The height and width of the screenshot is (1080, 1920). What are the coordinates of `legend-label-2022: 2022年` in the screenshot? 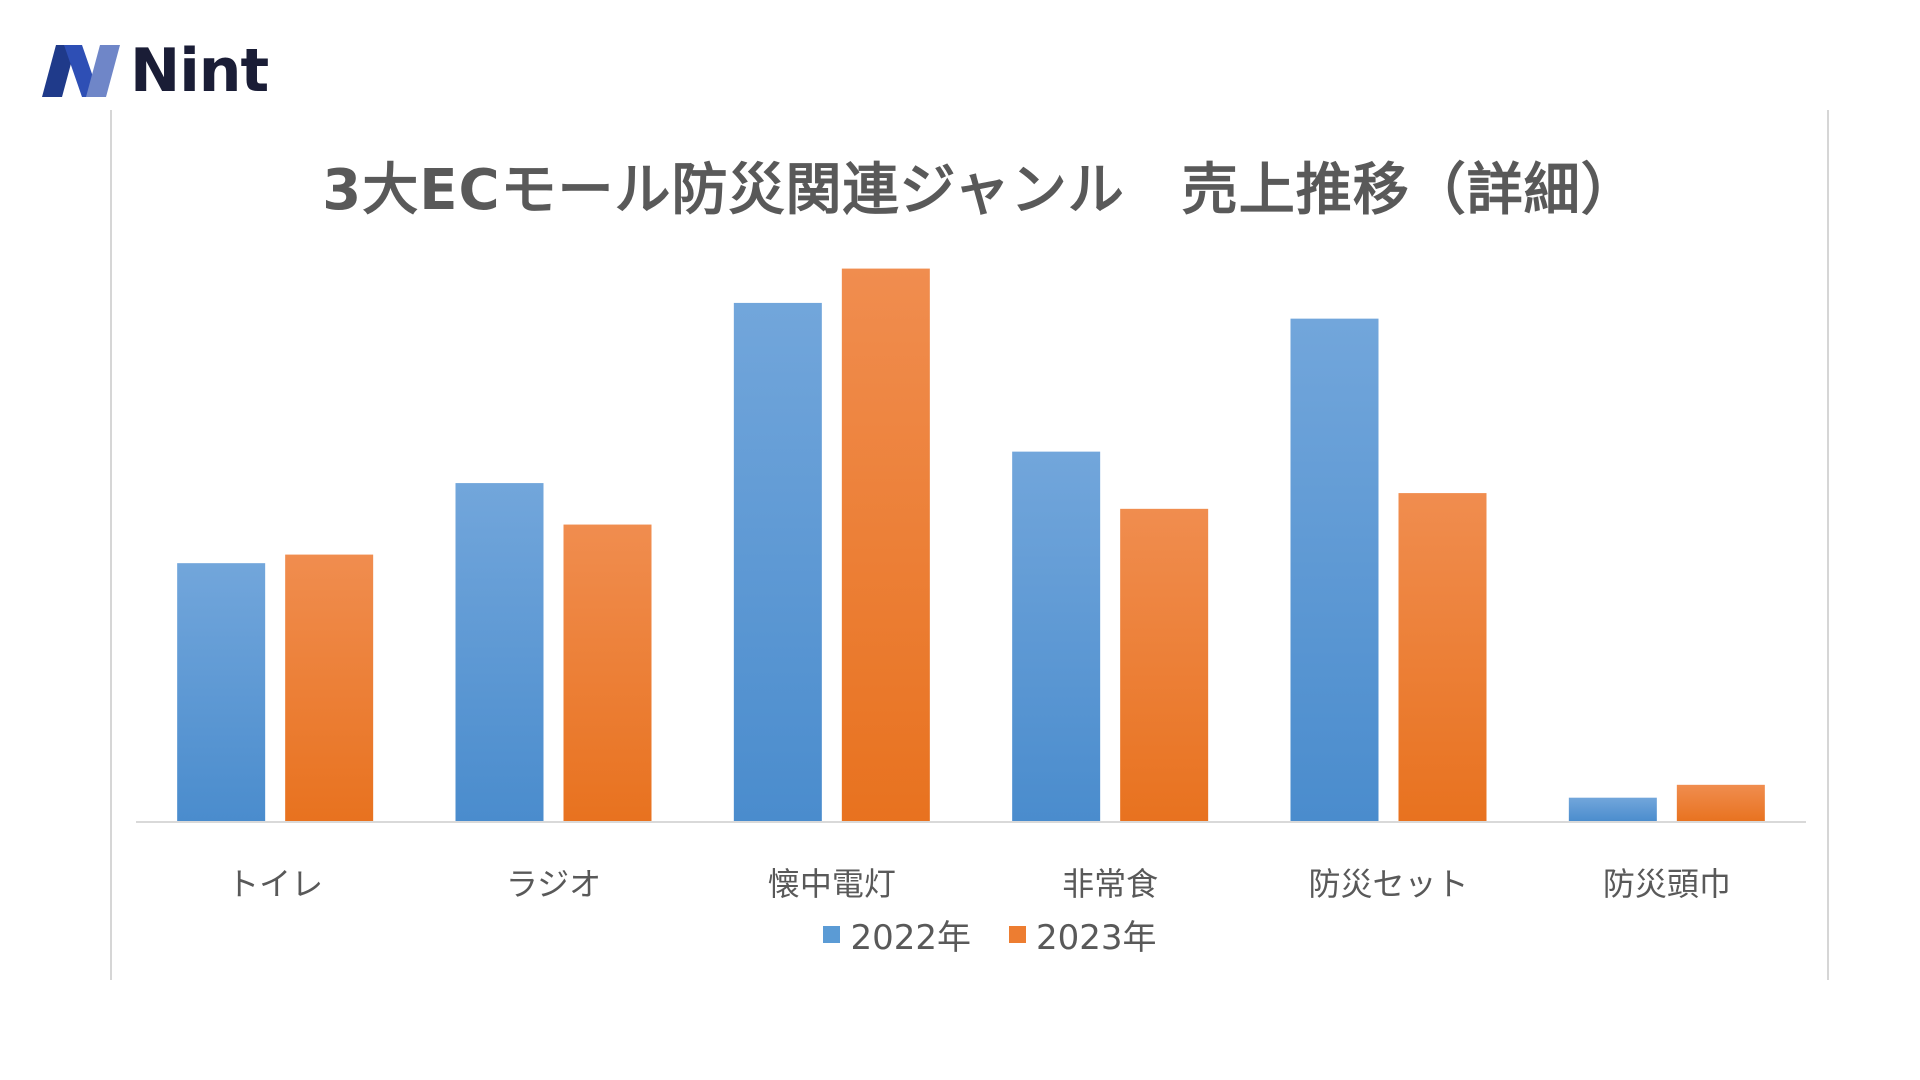 It's located at (910, 938).